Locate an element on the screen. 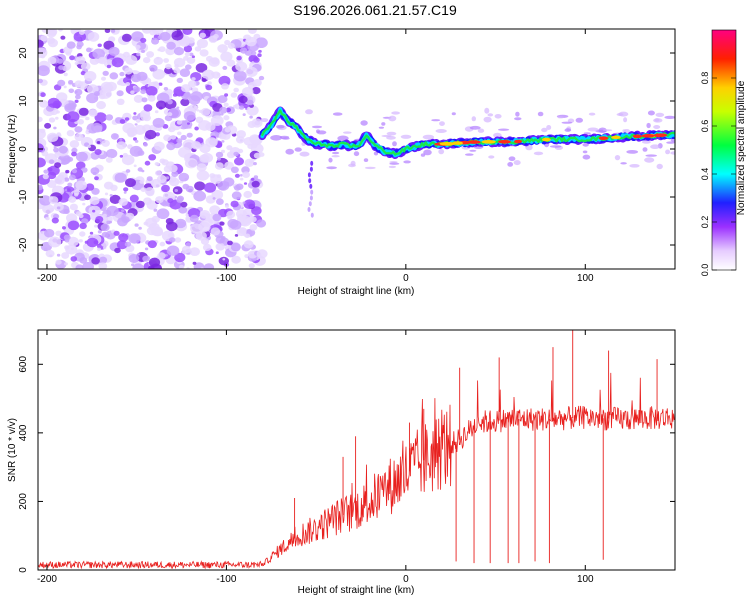  ridge-peak is located at coordinates (637, 136).